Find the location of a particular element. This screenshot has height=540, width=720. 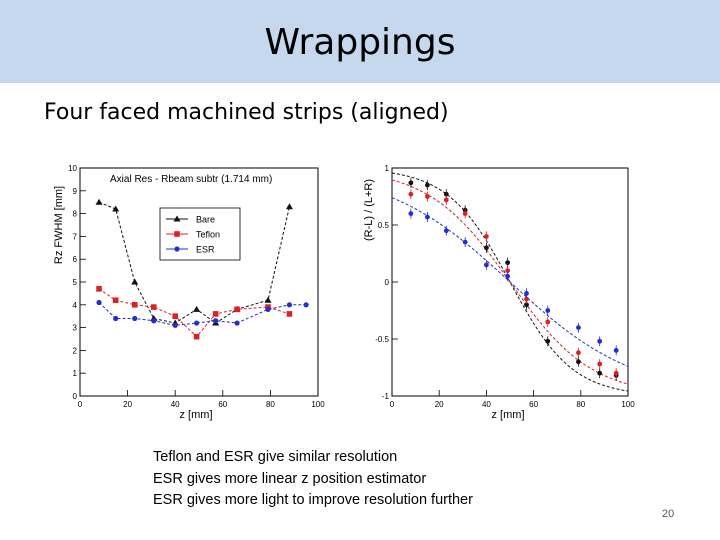

left-series is located at coordinates (202, 269).